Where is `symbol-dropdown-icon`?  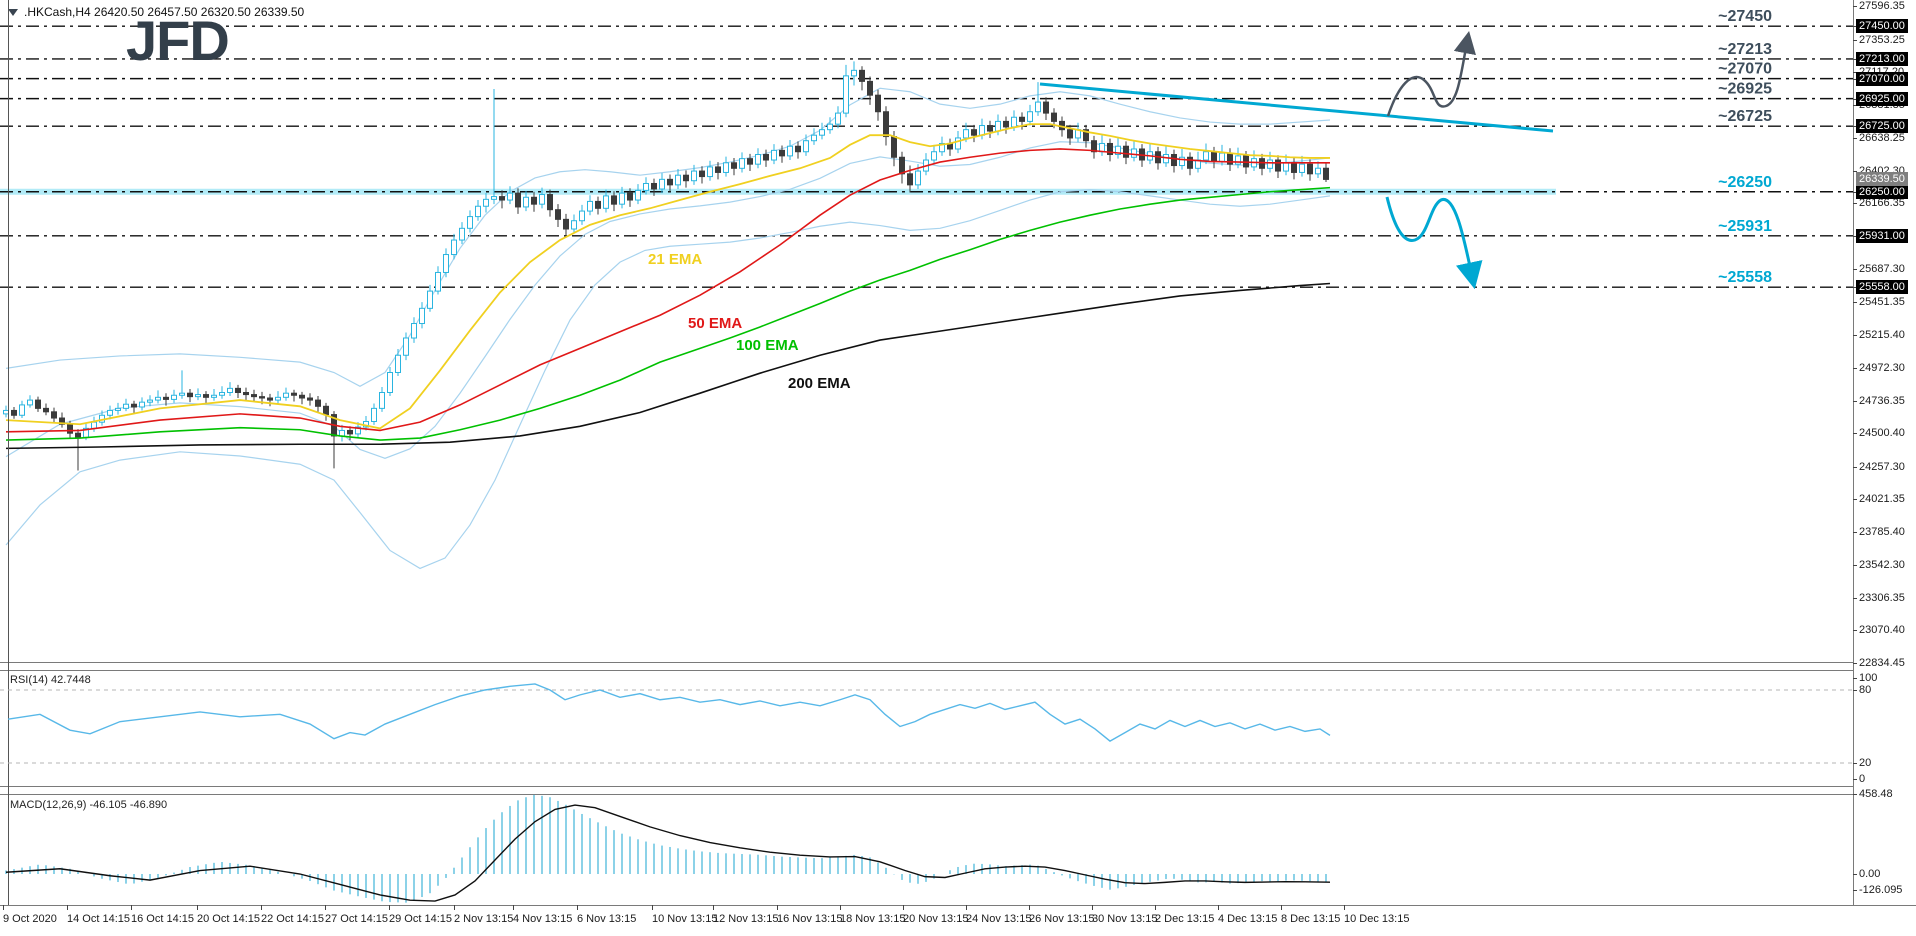
symbol-dropdown-icon is located at coordinates (13, 12).